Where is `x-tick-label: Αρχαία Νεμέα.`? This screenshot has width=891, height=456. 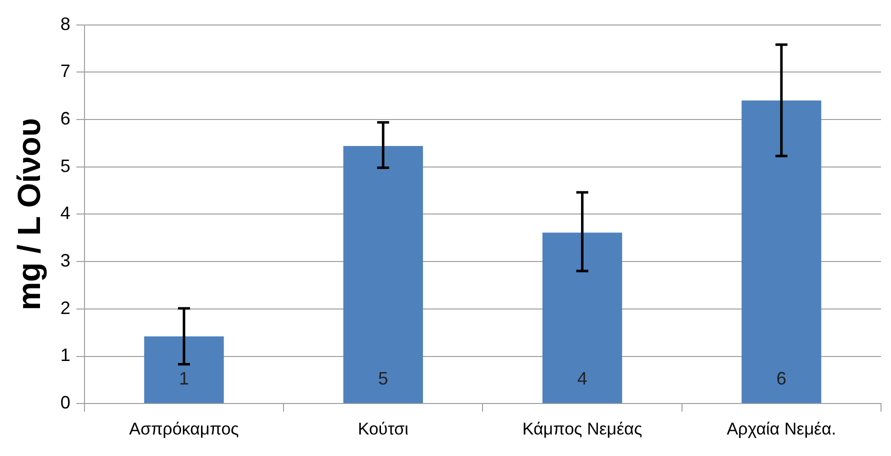 x-tick-label: Αρχαία Νεμέα. is located at coordinates (781, 428).